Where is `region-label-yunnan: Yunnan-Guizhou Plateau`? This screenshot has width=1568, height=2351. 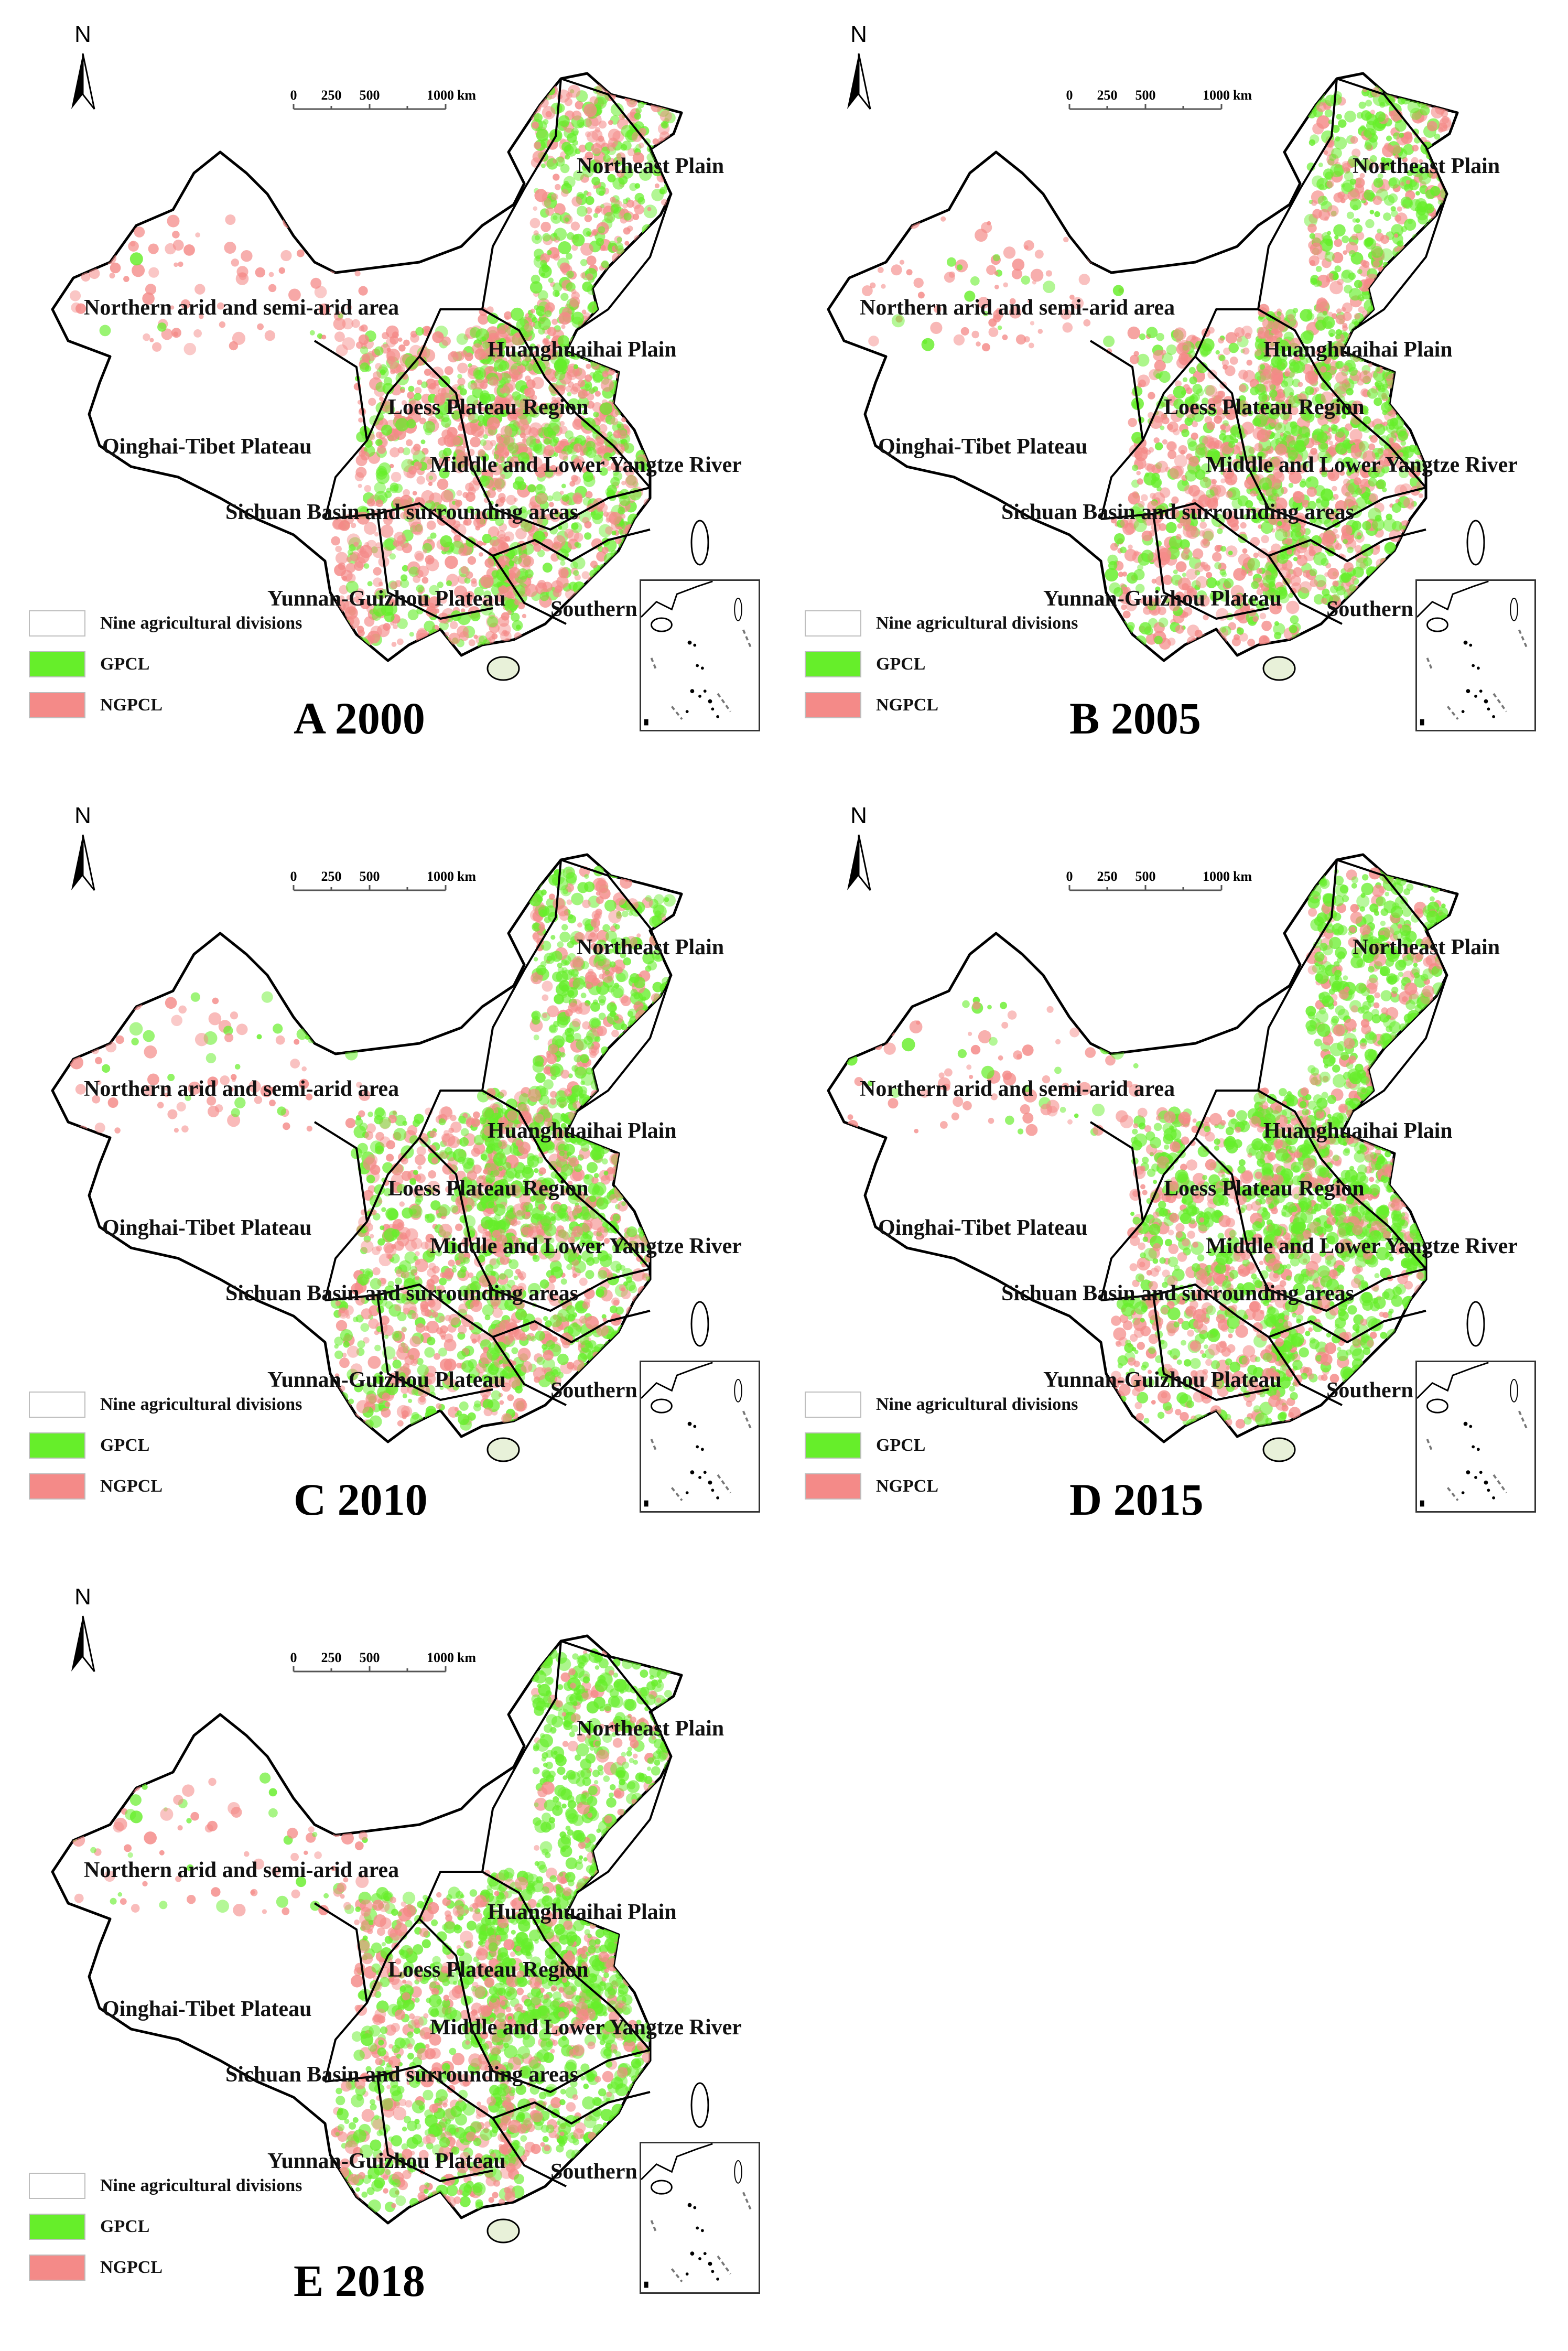
region-label-yunnan: Yunnan-Guizhou Plateau is located at coordinates (386, 599).